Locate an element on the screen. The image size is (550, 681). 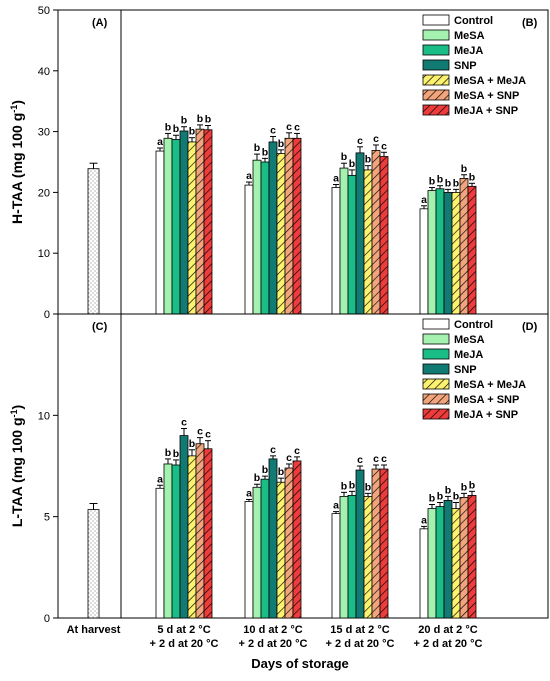
x-axis-title: Days of storage is located at coordinates (300, 663).